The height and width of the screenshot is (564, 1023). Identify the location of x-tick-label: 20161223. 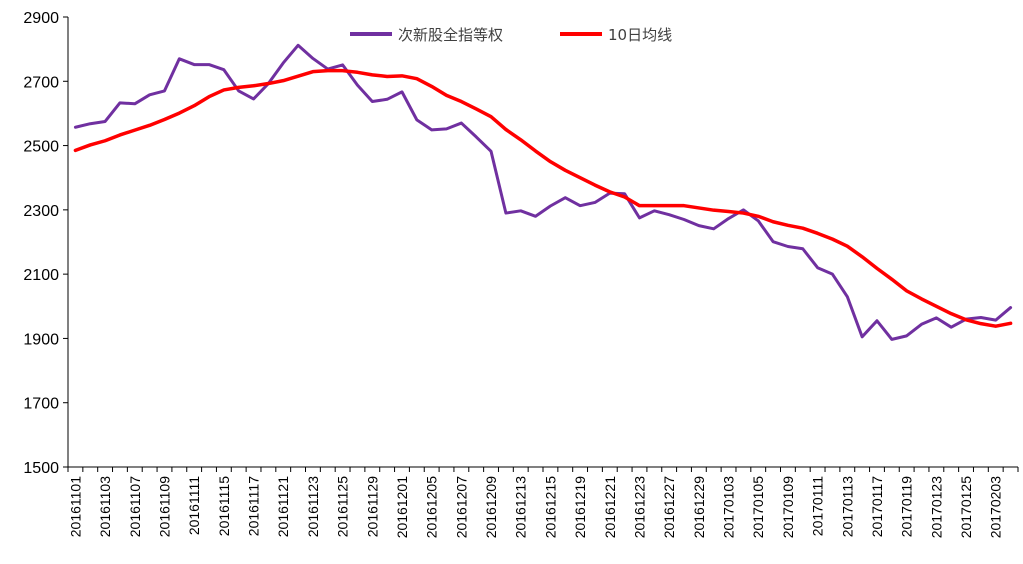
(639, 507).